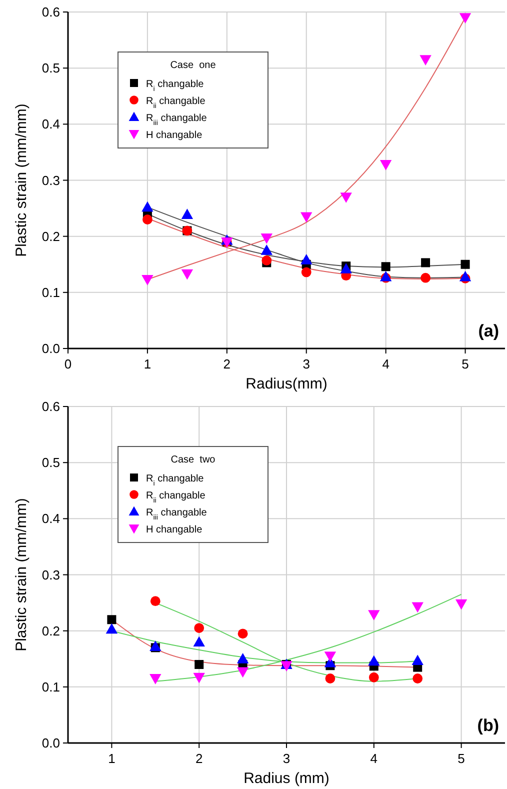 The height and width of the screenshot is (789, 507). I want to click on x-axis-title: Radius (mm), so click(287, 778).